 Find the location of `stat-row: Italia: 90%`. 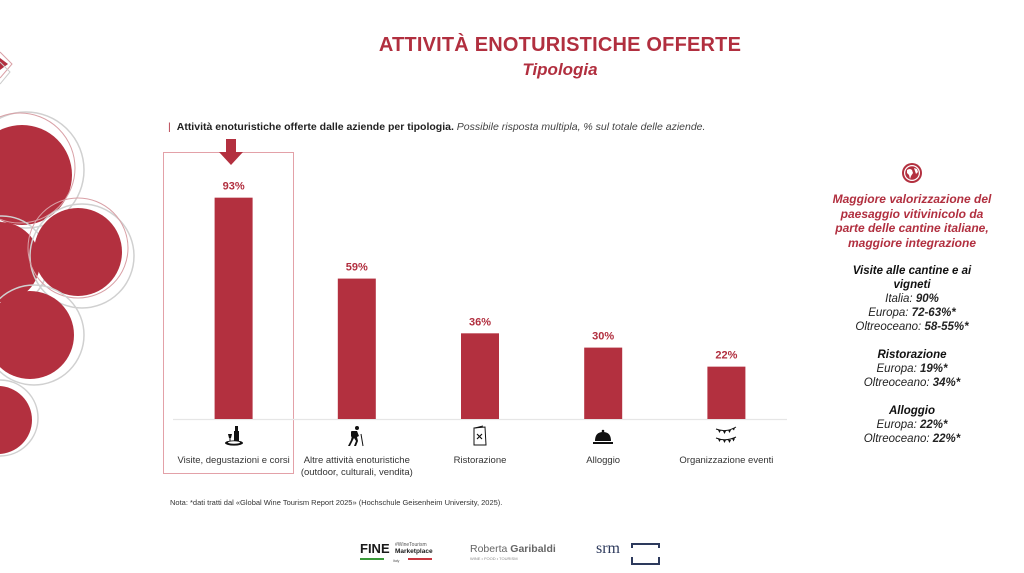

stat-row: Italia: 90% is located at coordinates (912, 299).